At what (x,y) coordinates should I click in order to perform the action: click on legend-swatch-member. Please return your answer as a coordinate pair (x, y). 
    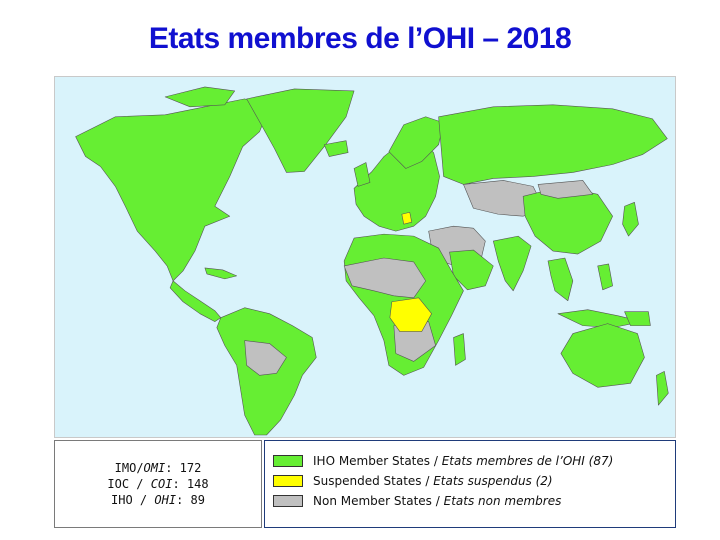
    Looking at the image, I should click on (288, 461).